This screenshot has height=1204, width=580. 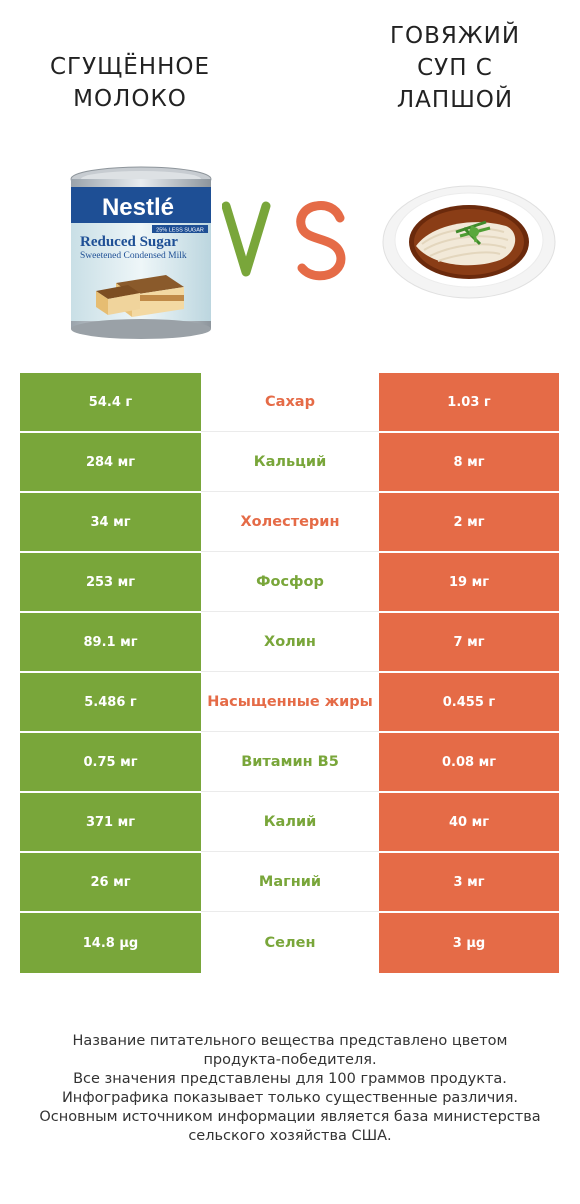 What do you see at coordinates (469, 702) in the screenshot?
I see `right-value-cell: 0.455 г` at bounding box center [469, 702].